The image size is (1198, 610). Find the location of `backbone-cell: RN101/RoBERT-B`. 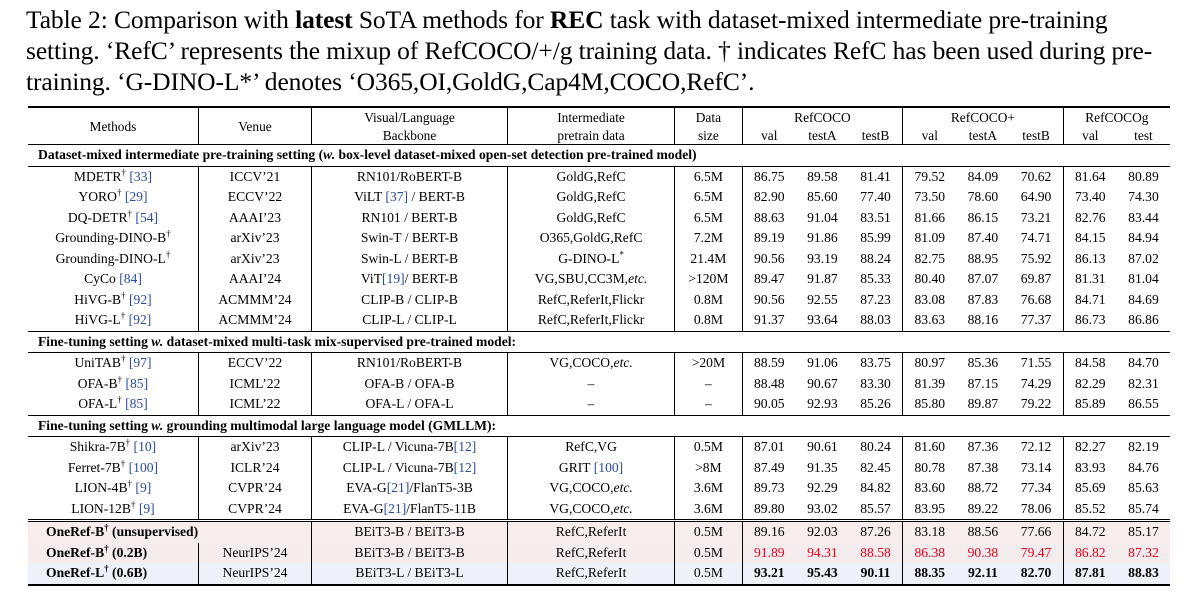

backbone-cell: RN101/RoBERT-B is located at coordinates (410, 176).